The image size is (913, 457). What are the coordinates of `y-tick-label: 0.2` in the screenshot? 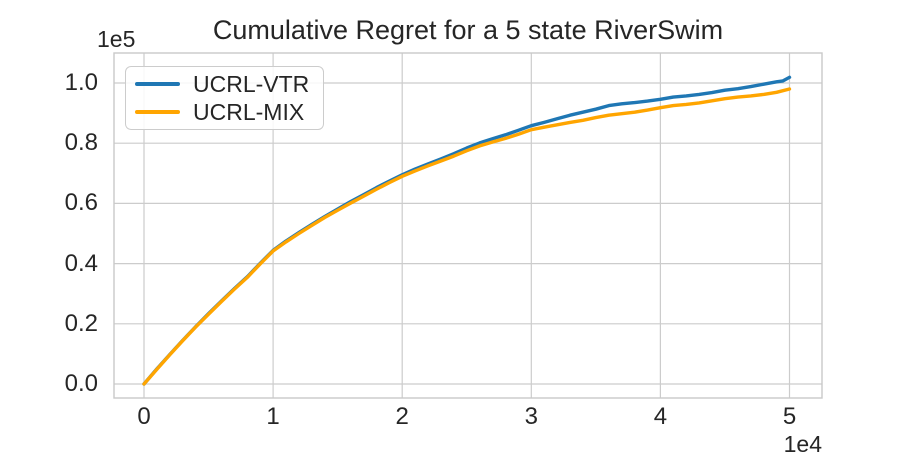 It's located at (81, 323).